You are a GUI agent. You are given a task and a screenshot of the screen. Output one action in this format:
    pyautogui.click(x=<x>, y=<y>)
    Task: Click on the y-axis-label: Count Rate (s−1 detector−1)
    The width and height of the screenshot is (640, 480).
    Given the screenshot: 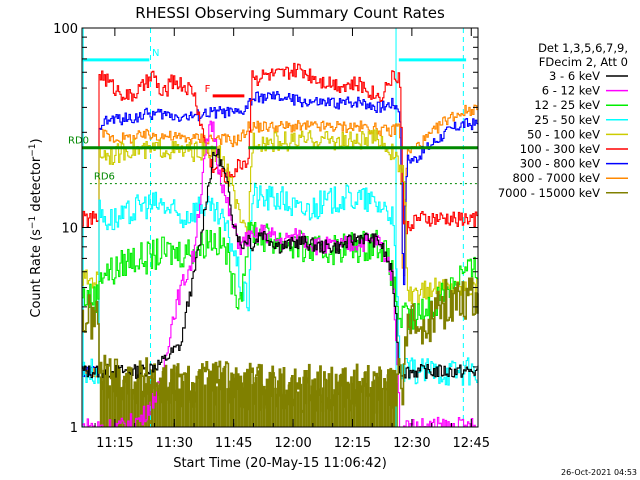 What is the action you would take?
    pyautogui.click(x=36, y=227)
    